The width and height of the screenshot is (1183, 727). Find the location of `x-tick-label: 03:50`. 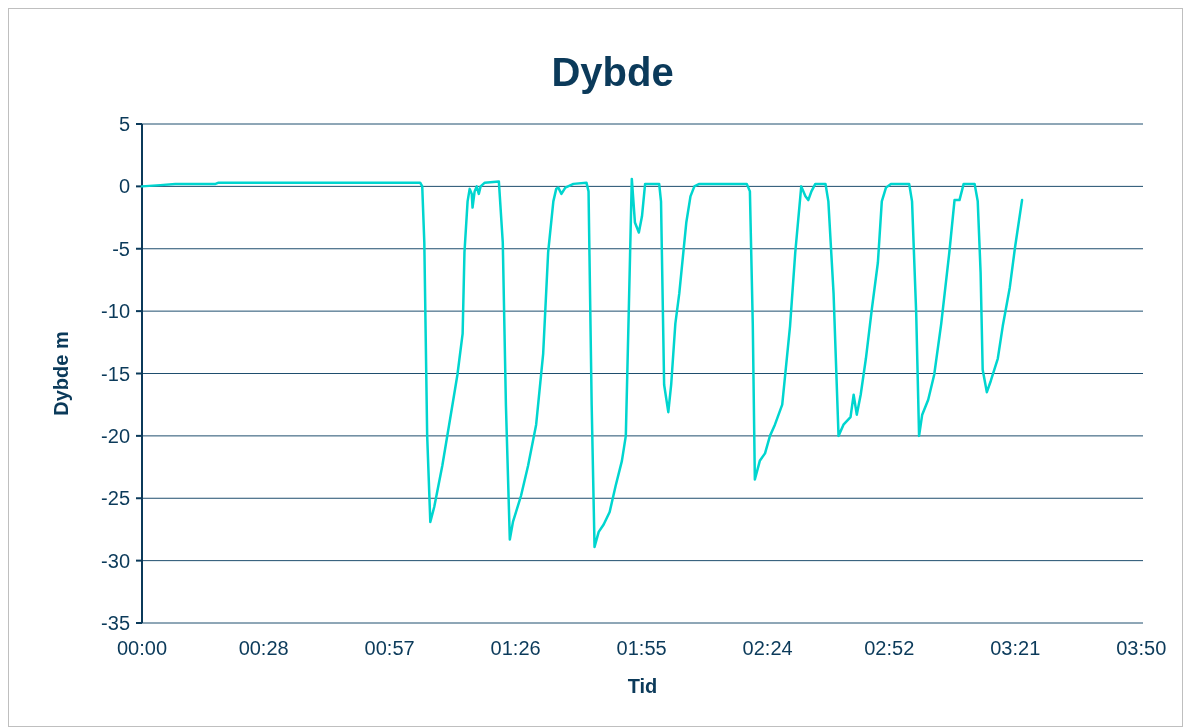

x-tick-label: 03:50 is located at coordinates (1141, 648).